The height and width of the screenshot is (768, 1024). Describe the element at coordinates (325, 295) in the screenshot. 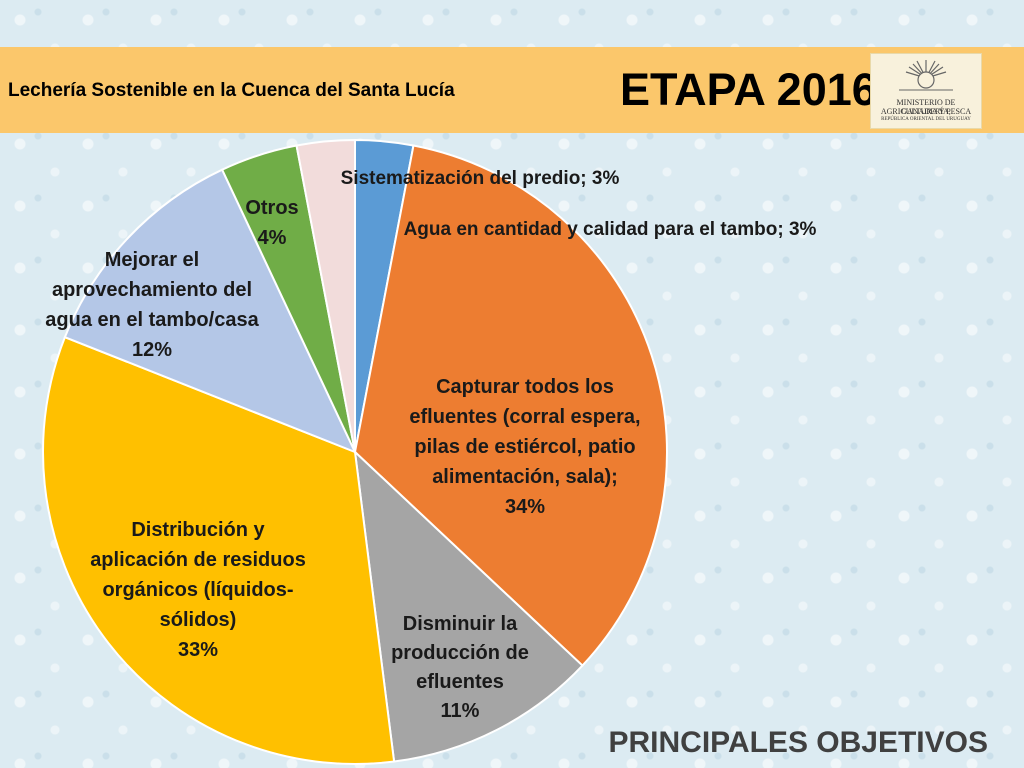

I see `pie-slice-agua` at that location.